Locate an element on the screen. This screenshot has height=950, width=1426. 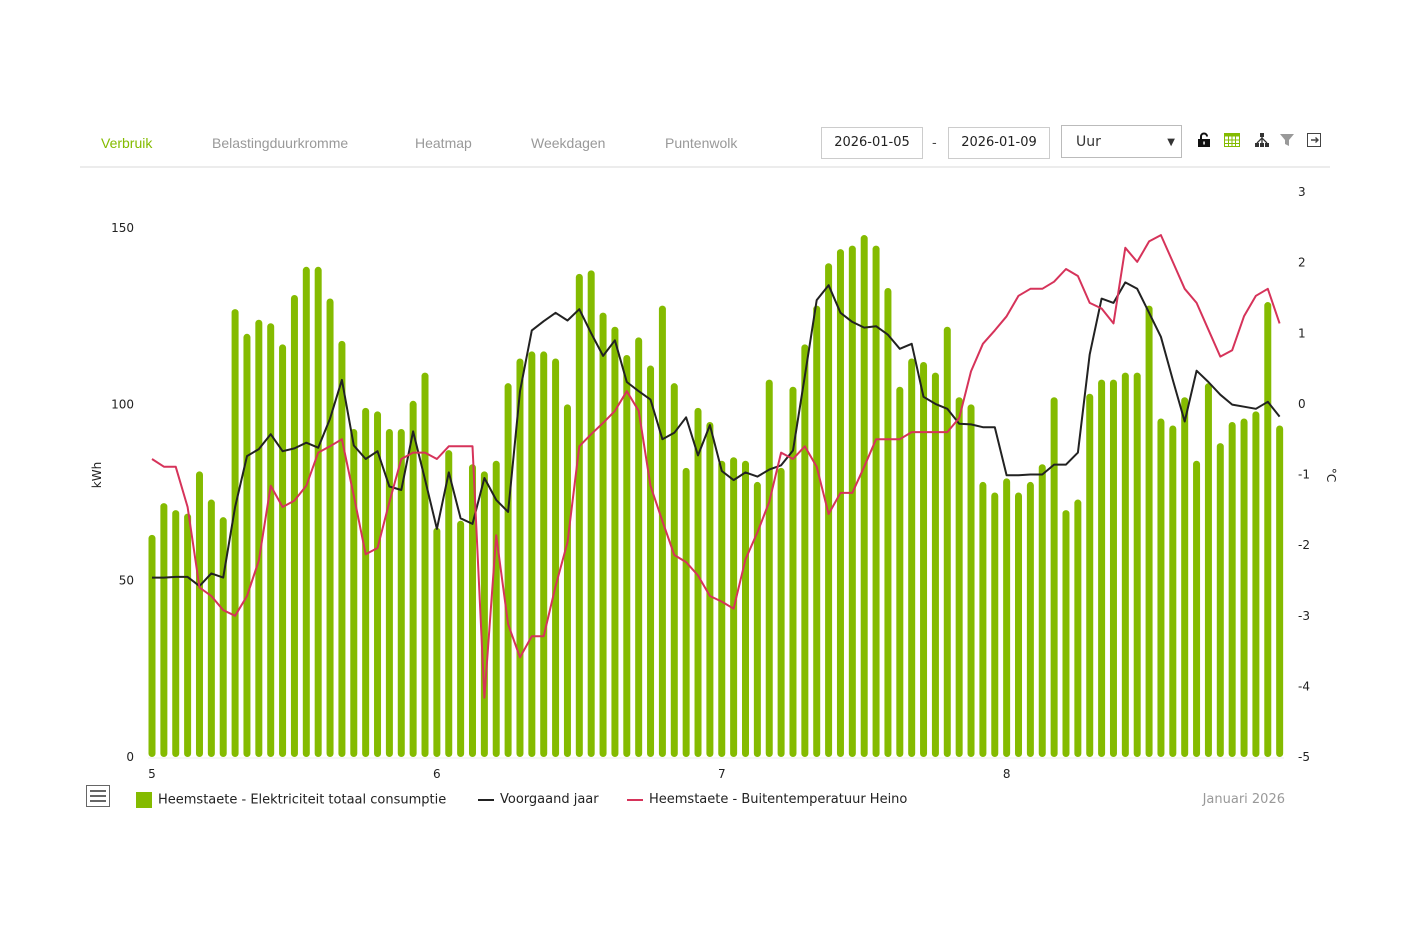
tab-weekdagen: Weekdagen is located at coordinates (568, 143).